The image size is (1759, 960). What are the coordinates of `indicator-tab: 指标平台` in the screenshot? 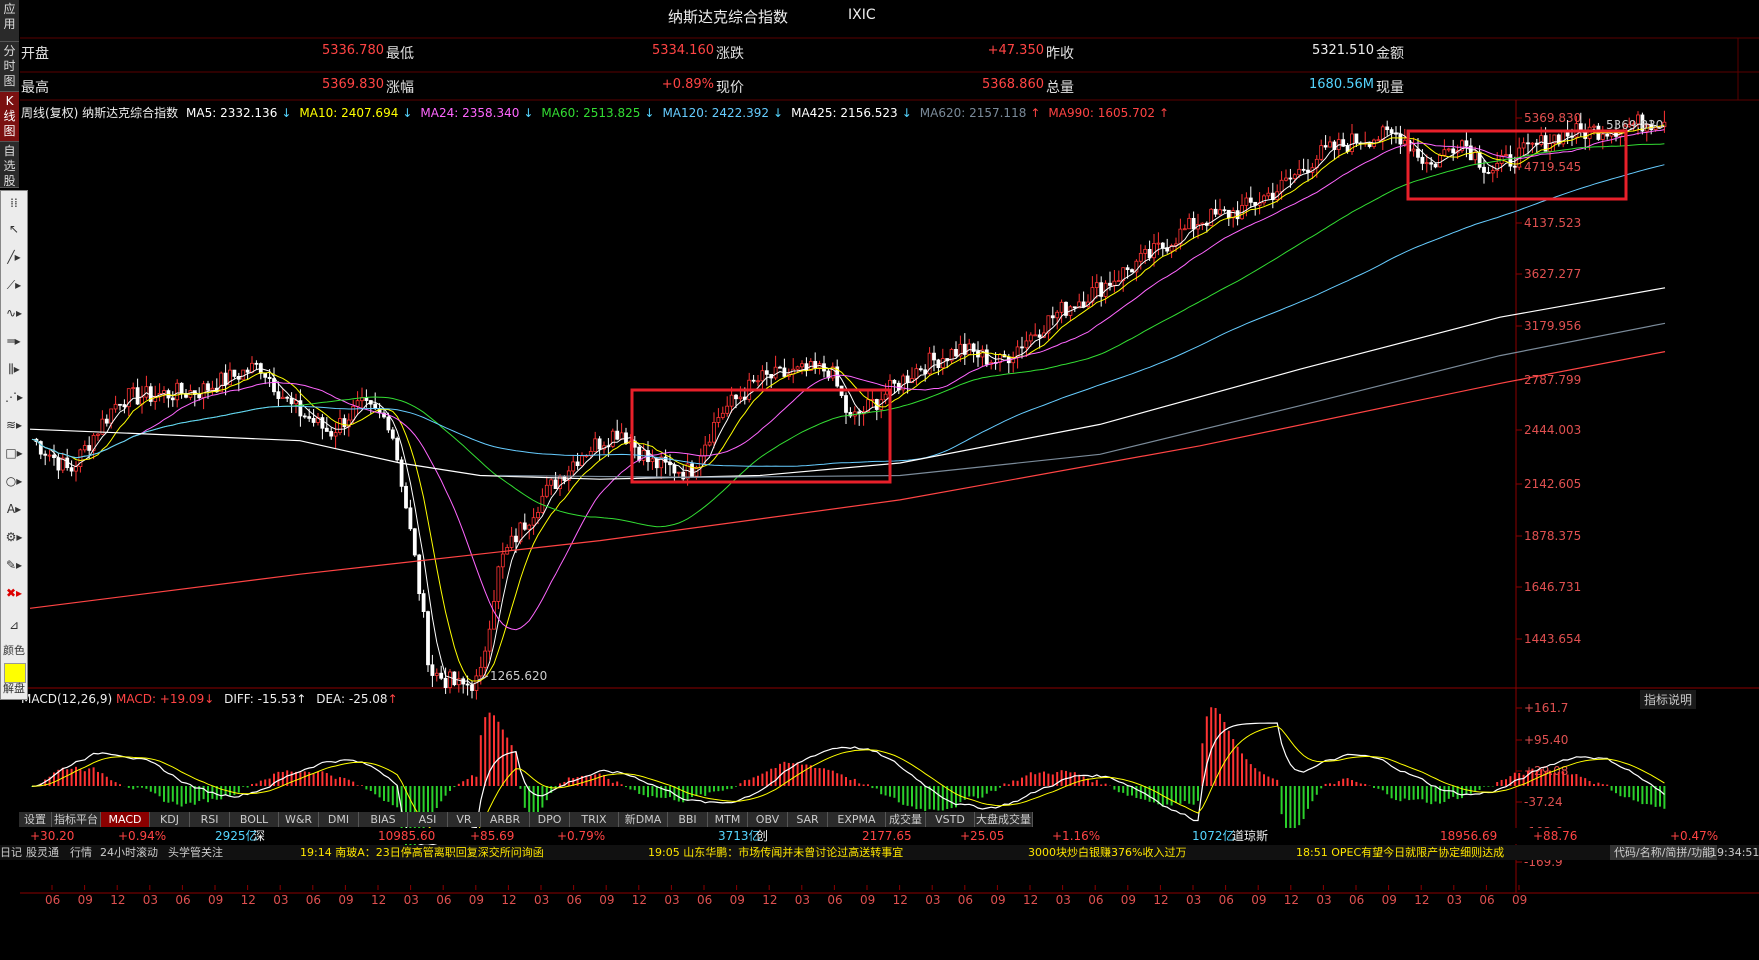 It's located at (76, 819).